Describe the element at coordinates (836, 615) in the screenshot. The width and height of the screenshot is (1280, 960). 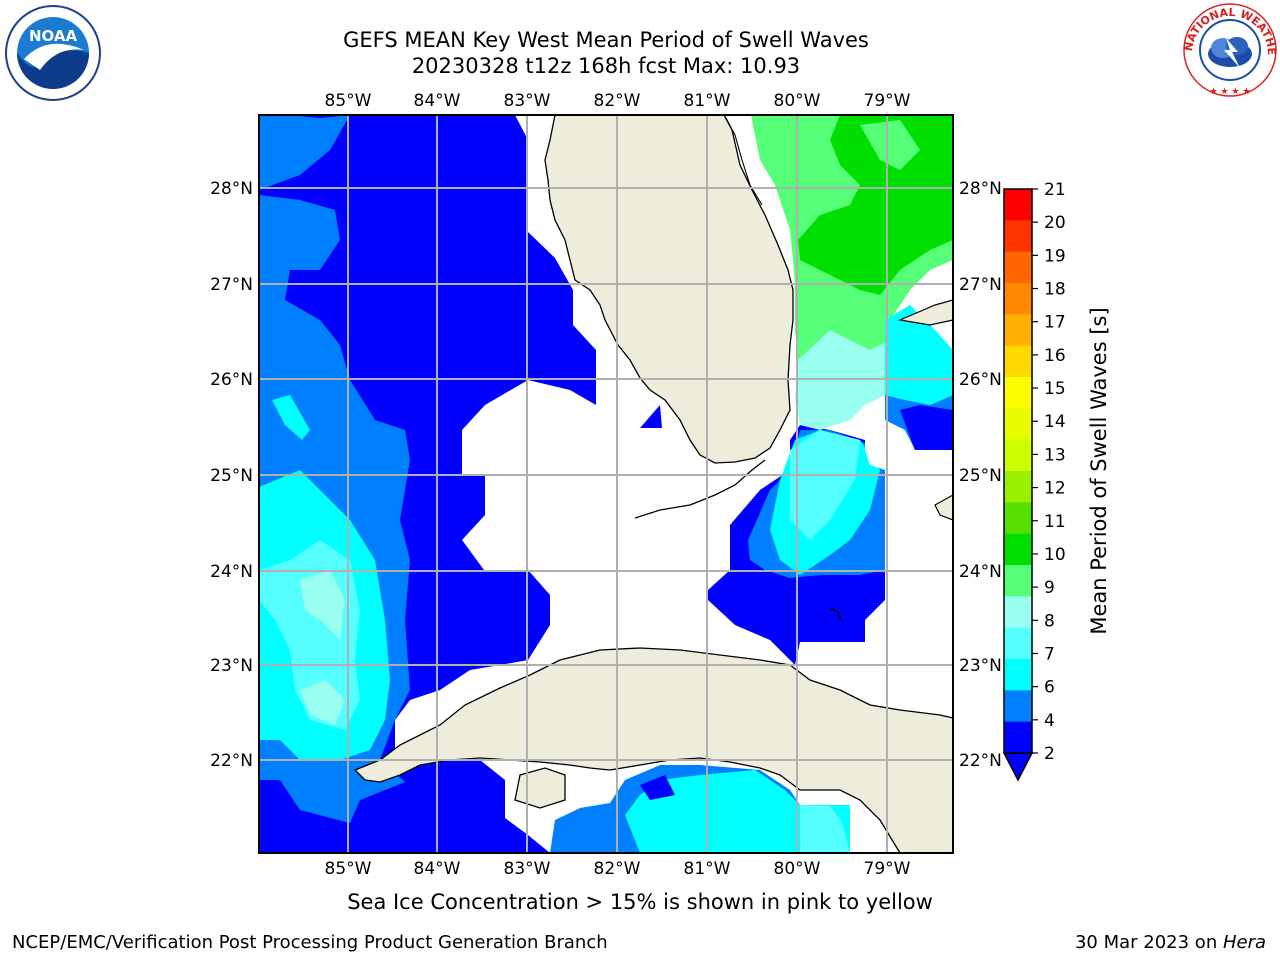
I see `andros-island` at that location.